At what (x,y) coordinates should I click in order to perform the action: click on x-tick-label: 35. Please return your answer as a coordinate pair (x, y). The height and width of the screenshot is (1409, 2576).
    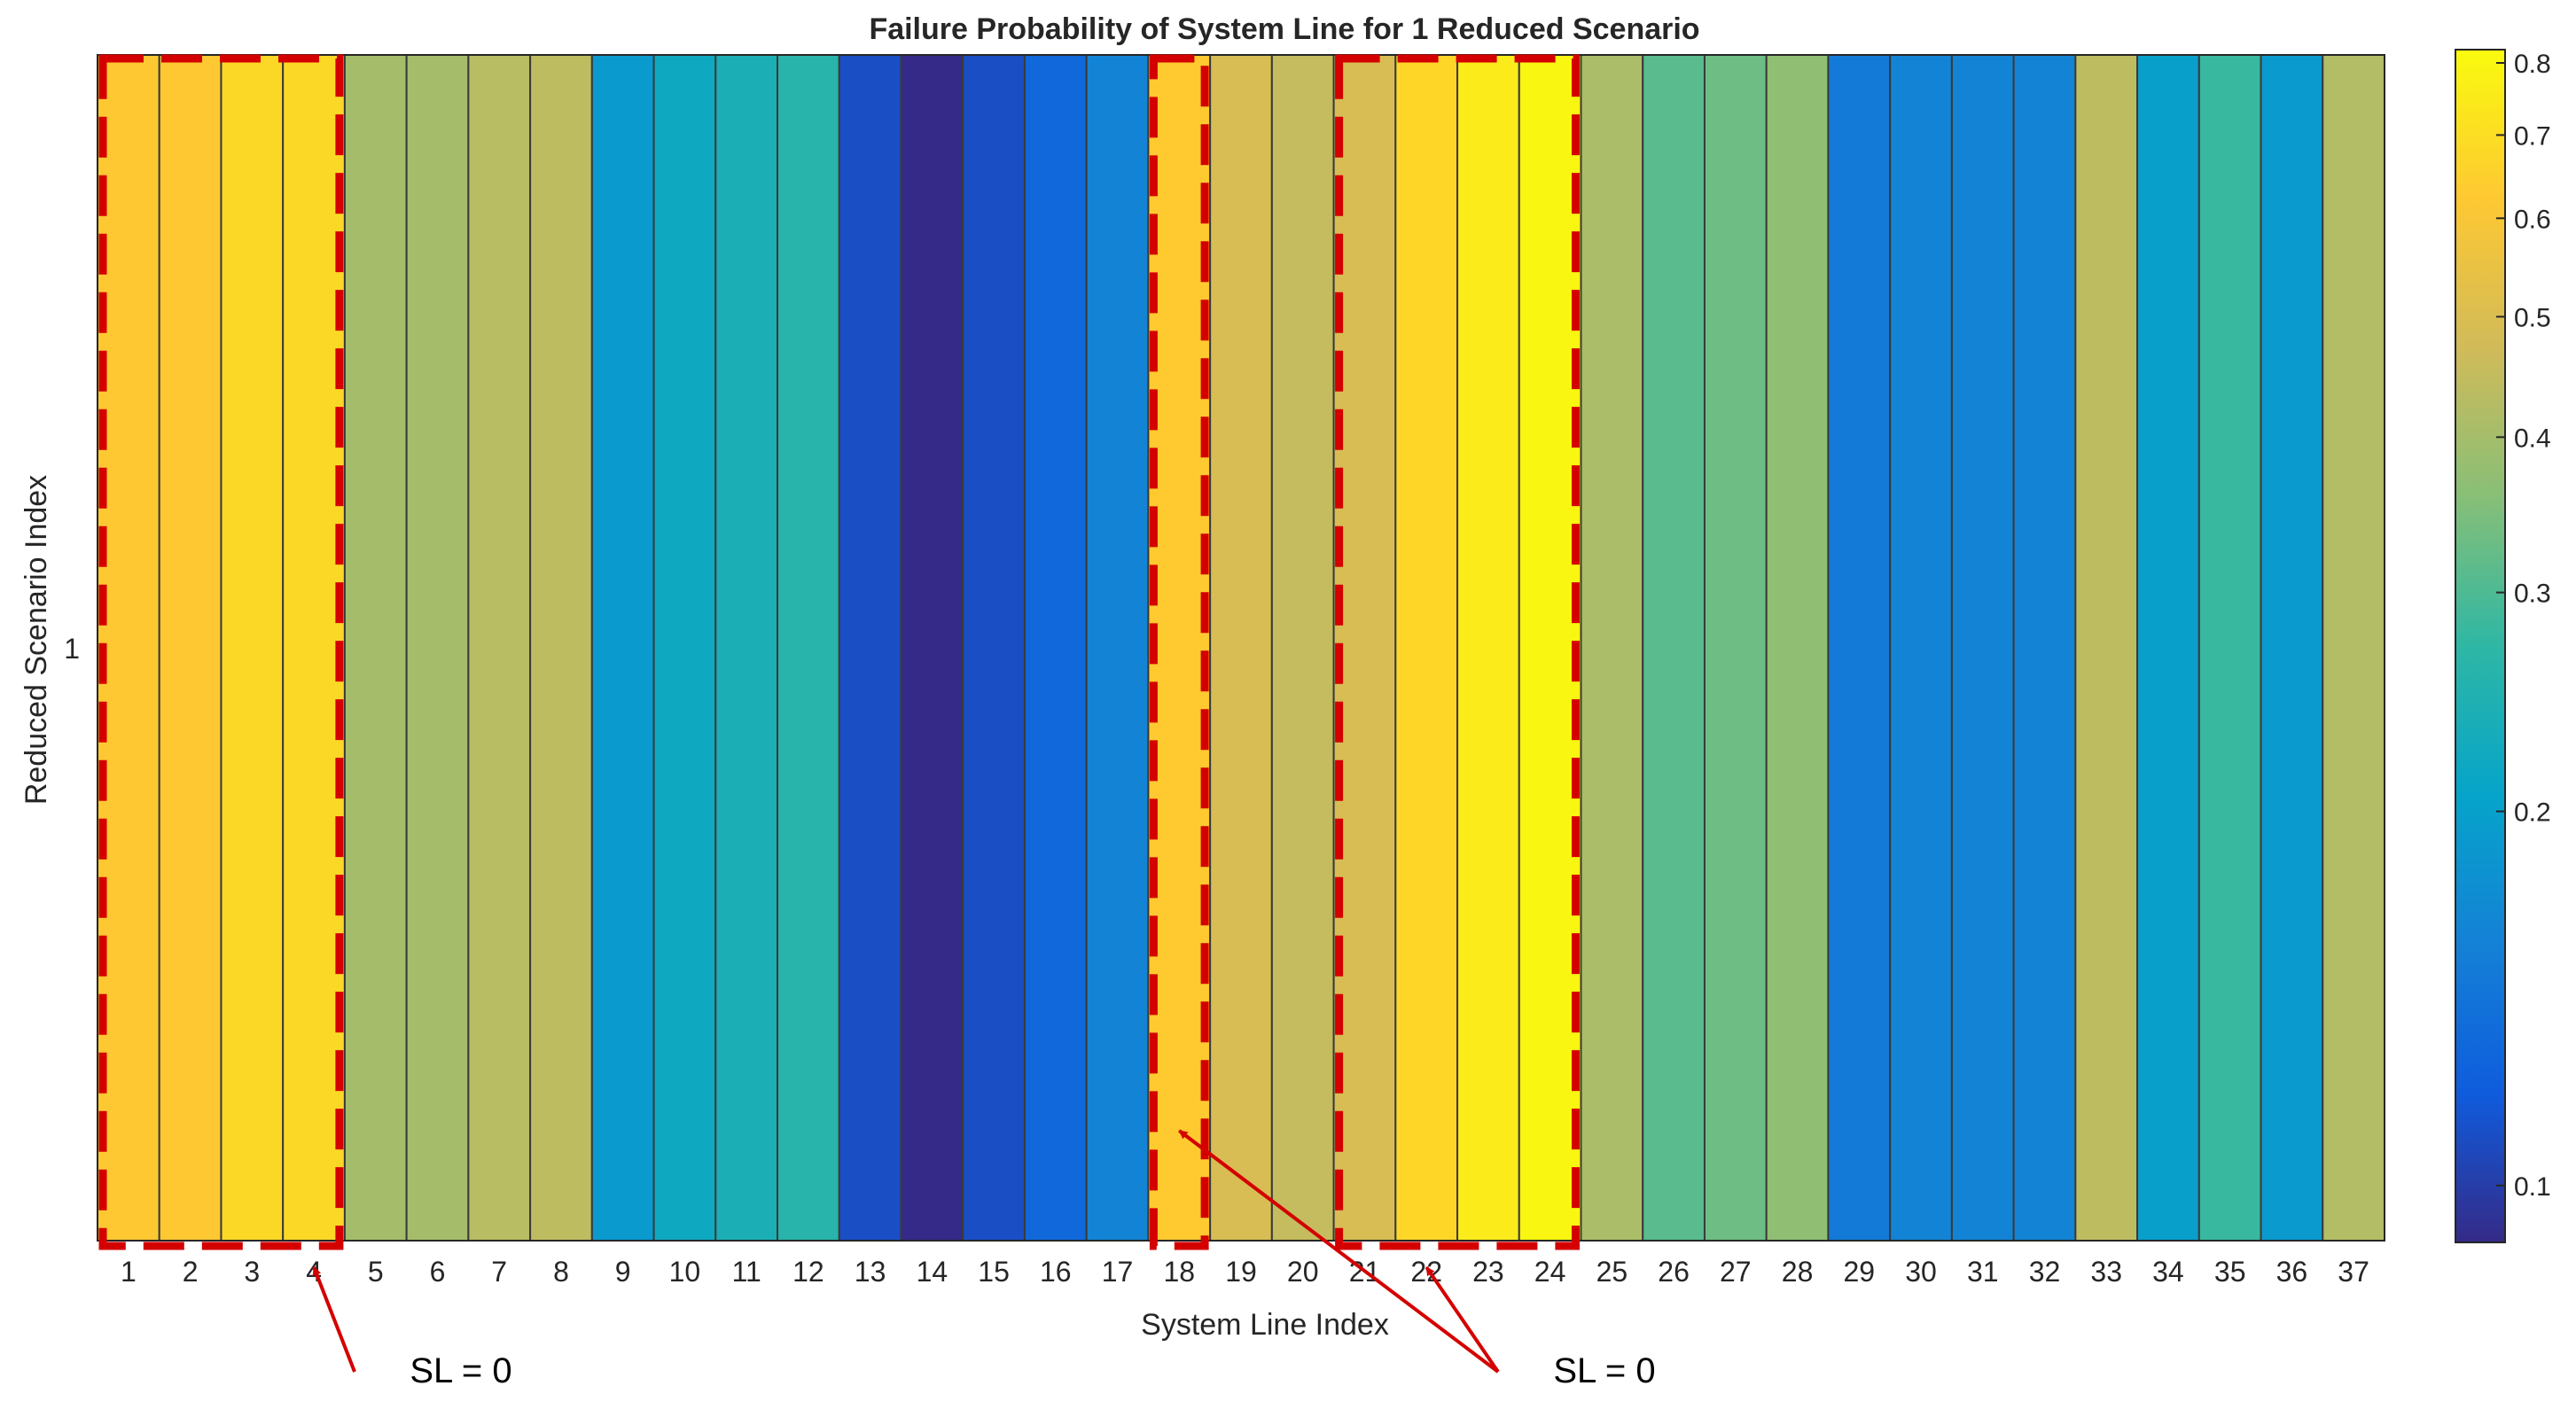
    Looking at the image, I should click on (2230, 1272).